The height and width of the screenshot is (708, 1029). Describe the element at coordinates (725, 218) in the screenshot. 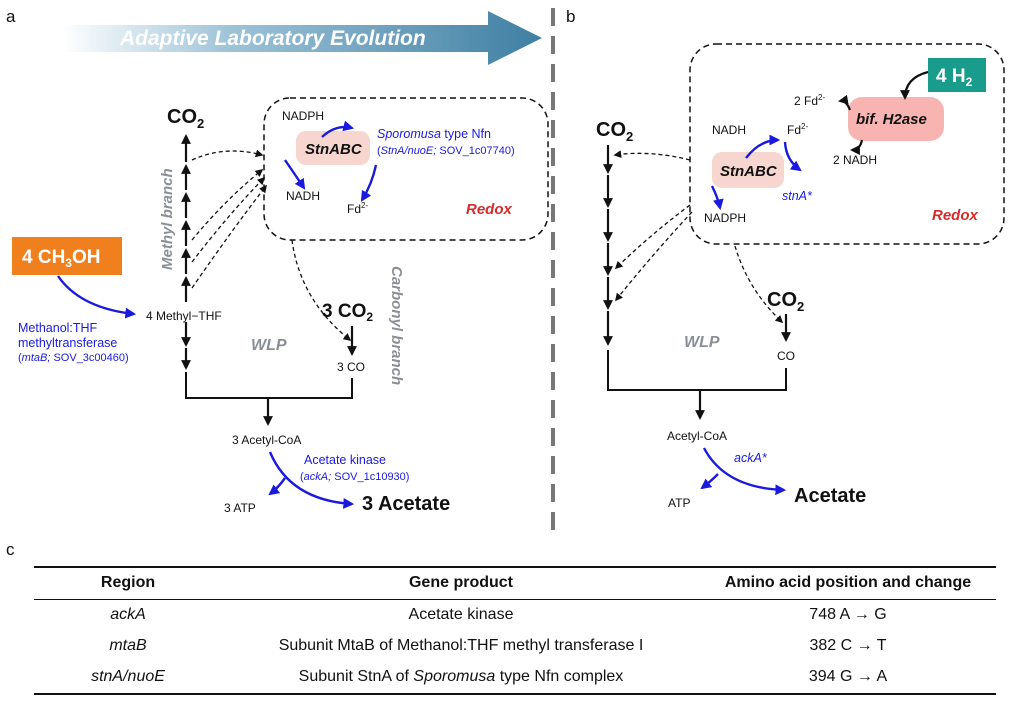

I see `nadph-b: NADPH` at that location.